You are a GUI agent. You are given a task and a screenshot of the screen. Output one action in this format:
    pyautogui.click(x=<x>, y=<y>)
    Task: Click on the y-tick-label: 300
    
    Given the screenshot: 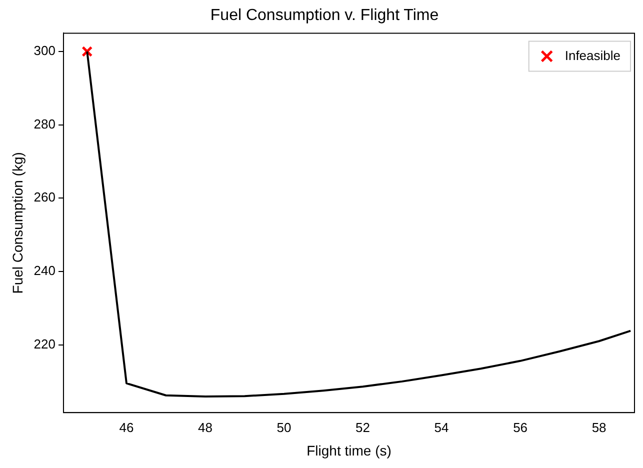 What is the action you would take?
    pyautogui.click(x=45, y=50)
    